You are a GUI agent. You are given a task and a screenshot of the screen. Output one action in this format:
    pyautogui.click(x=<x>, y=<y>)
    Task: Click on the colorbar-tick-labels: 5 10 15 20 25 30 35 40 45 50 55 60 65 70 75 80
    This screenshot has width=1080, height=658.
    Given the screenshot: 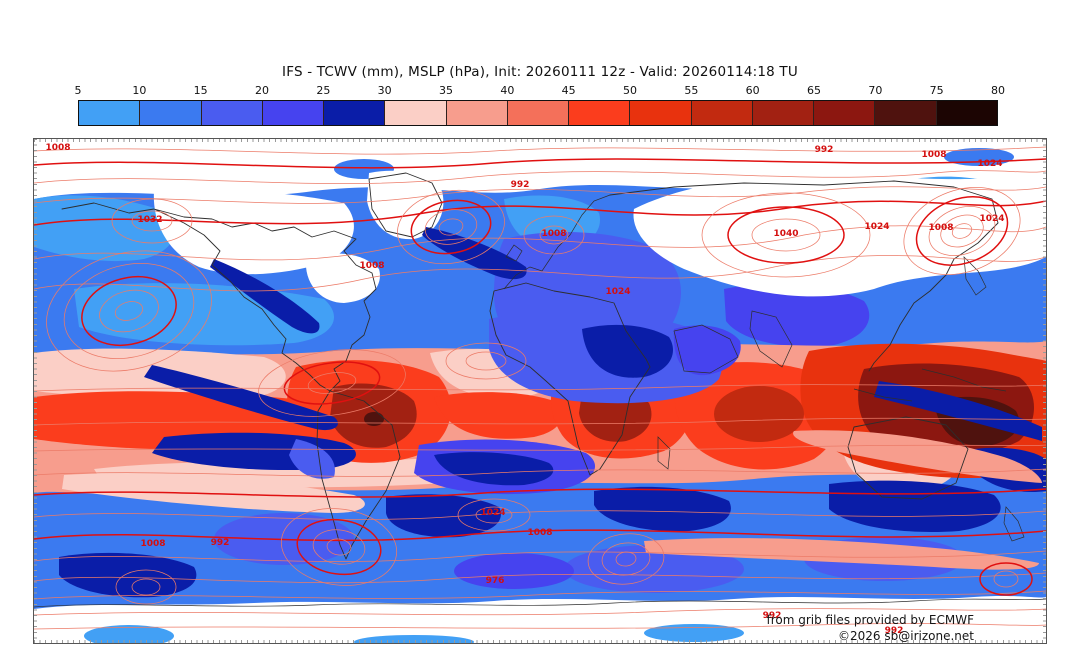 What is the action you would take?
    pyautogui.click(x=540, y=91)
    